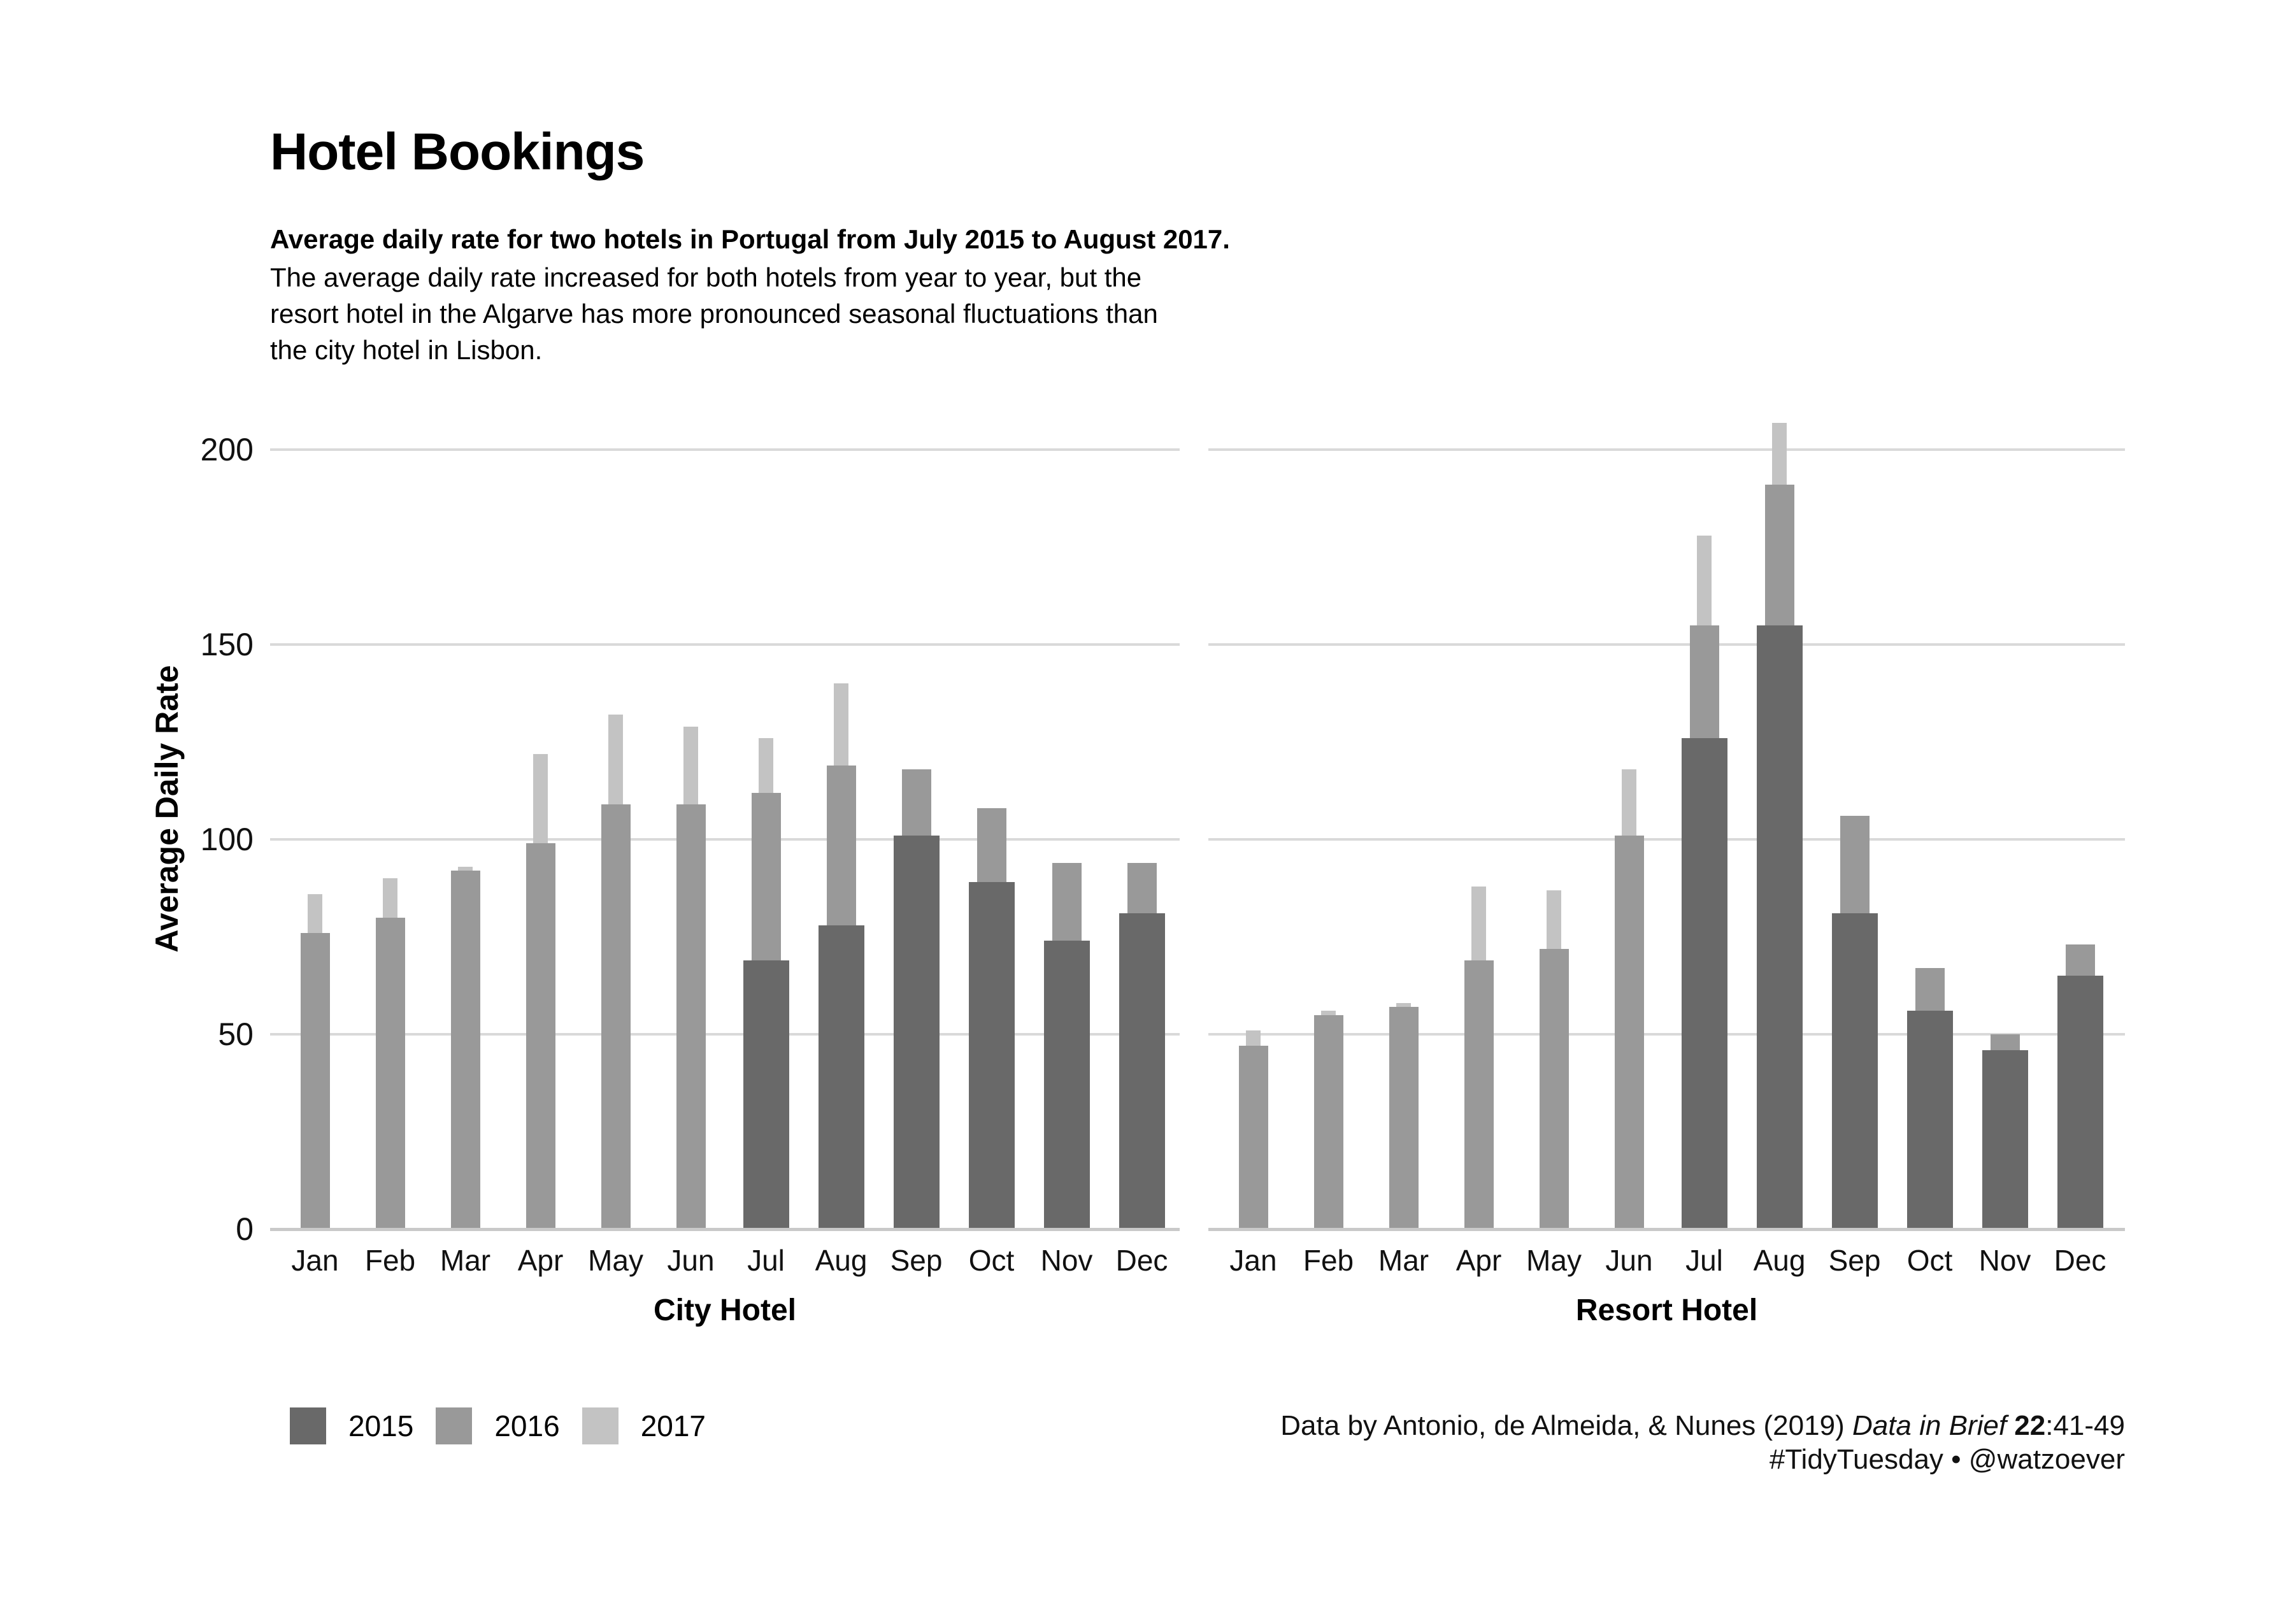 The width and height of the screenshot is (2274, 1624). What do you see at coordinates (315, 1081) in the screenshot?
I see `bar-city-hotel-jan-2016` at bounding box center [315, 1081].